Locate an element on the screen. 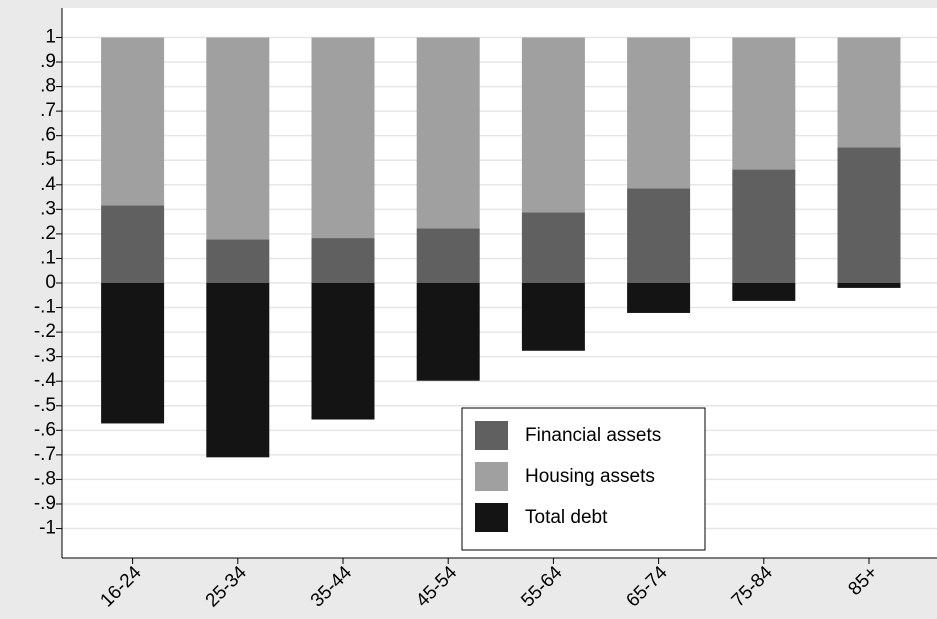 The height and width of the screenshot is (619, 937). y-tick-label: 1 is located at coordinates (50, 36).